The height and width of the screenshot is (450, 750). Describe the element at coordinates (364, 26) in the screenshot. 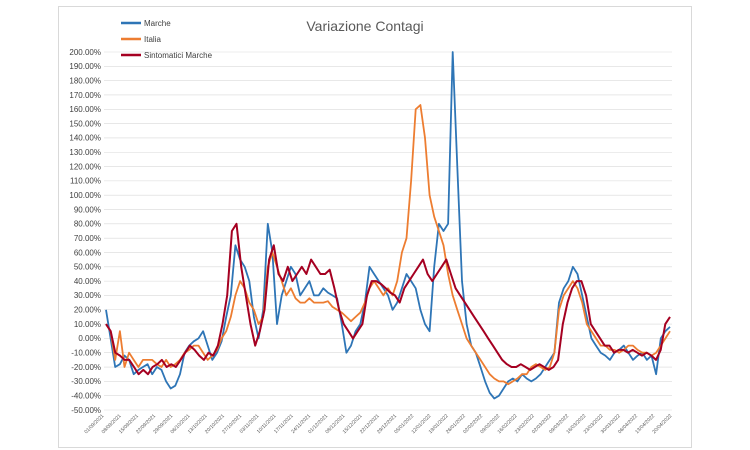

I see `chart-title: Variazione Contagi` at that location.